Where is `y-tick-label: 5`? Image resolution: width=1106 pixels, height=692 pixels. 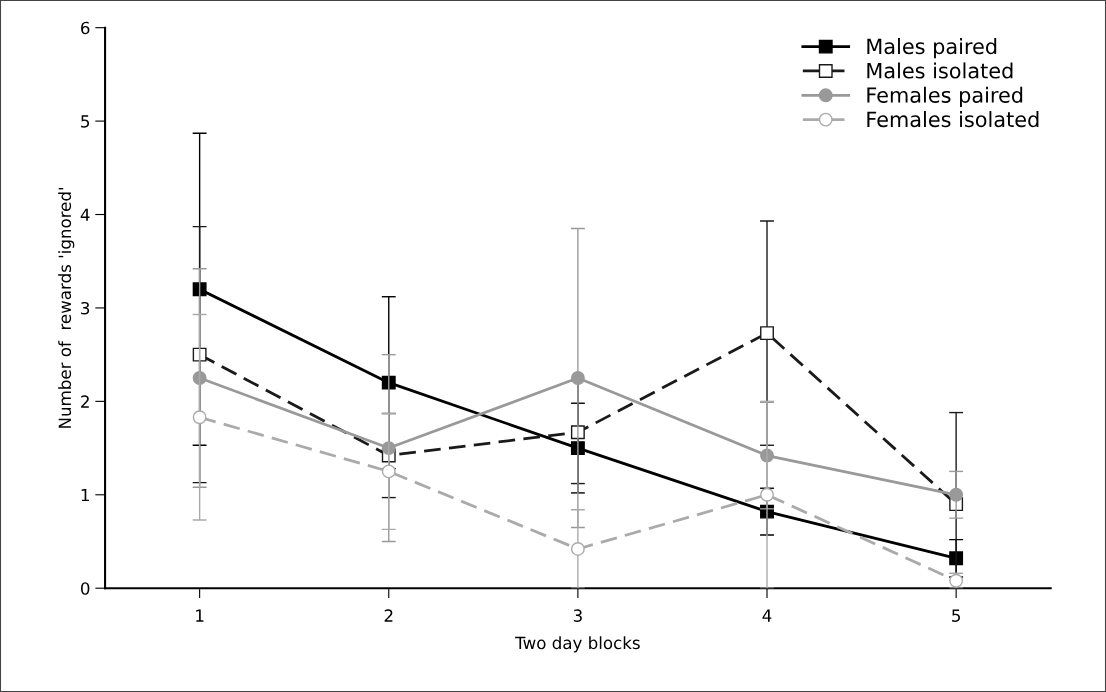
y-tick-label: 5 is located at coordinates (85, 121).